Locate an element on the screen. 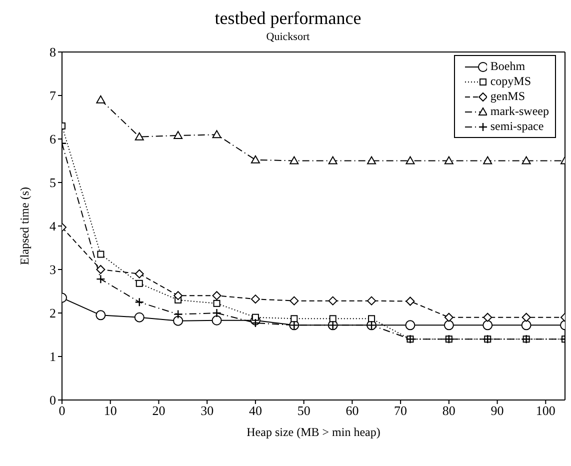 This screenshot has width=571, height=466. y-tick-label: 5 is located at coordinates (53, 182).